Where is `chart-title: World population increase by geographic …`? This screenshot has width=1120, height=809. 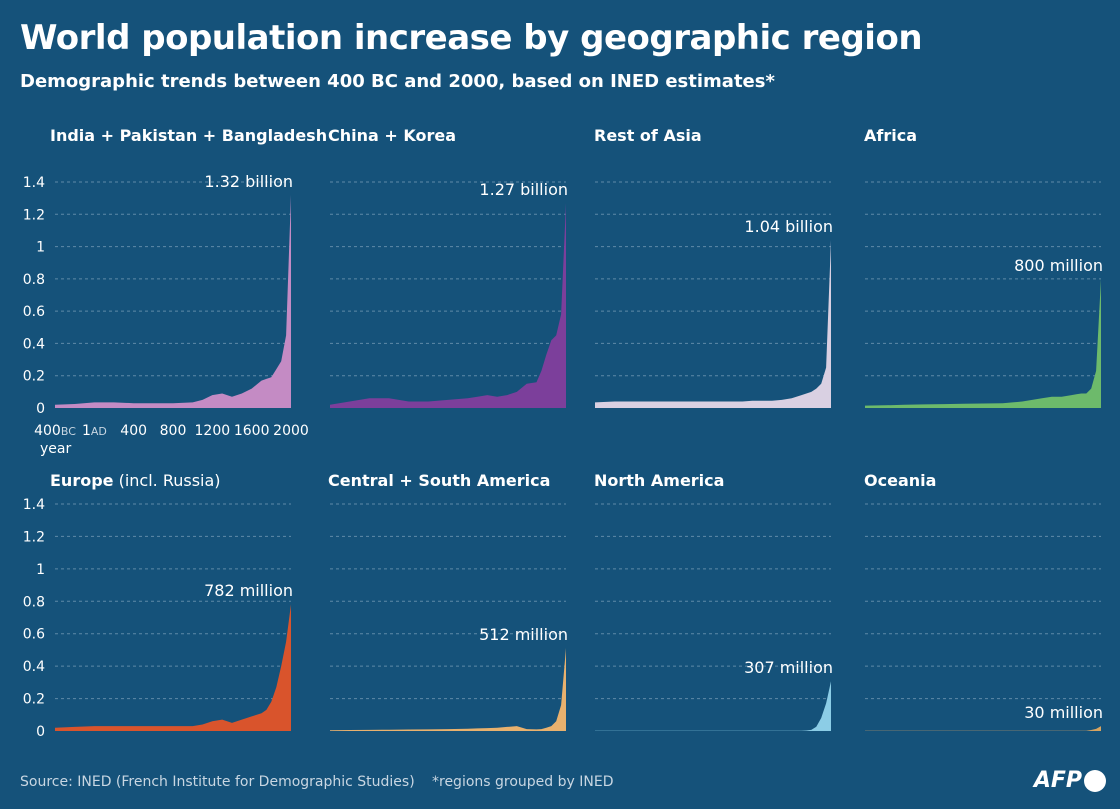
chart-title: World population increase by geographic … is located at coordinates (471, 38).